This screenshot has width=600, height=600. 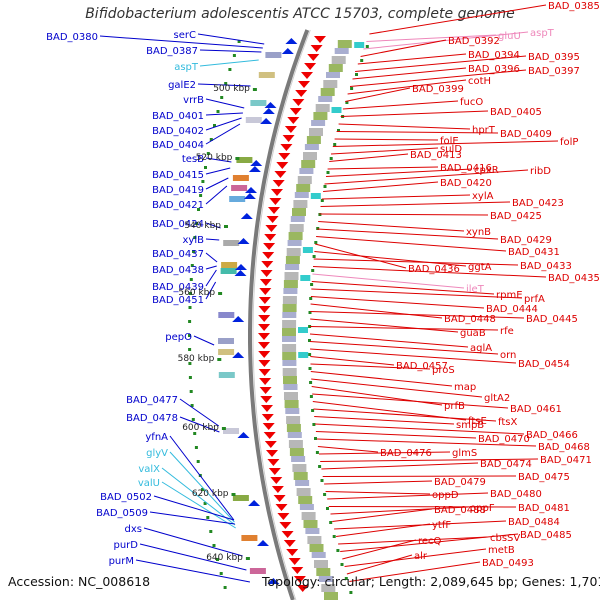 What do you see at coordinates (482, 508) in the screenshot?
I see `right-gene-label: oppF` at bounding box center [482, 508].